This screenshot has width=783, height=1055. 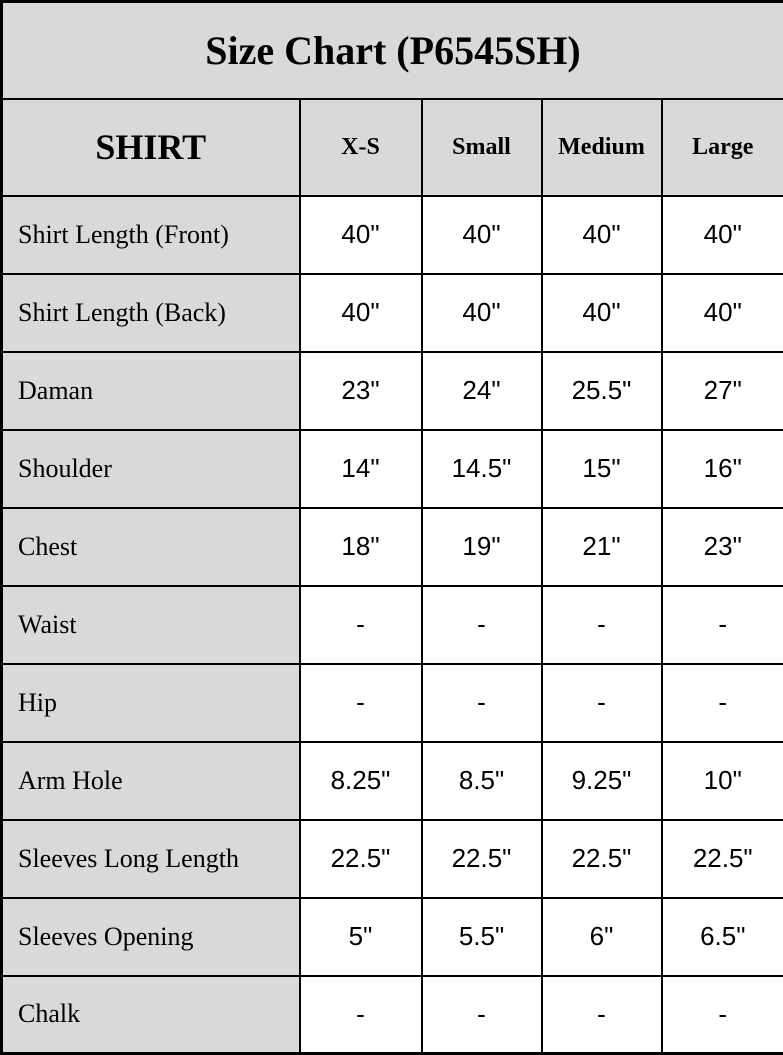 I want to click on table-row-waist: Waist - - - -, so click(x=392, y=625).